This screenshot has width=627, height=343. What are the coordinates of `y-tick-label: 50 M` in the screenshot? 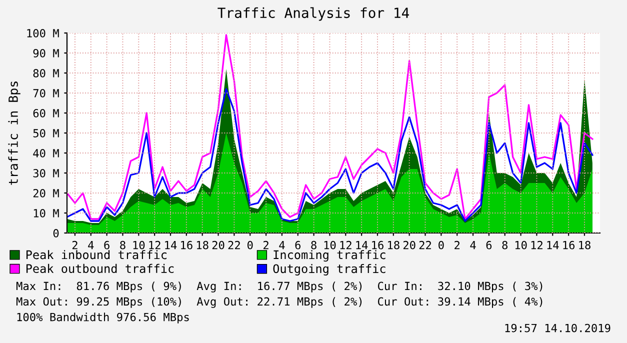 It's located at (46, 133).